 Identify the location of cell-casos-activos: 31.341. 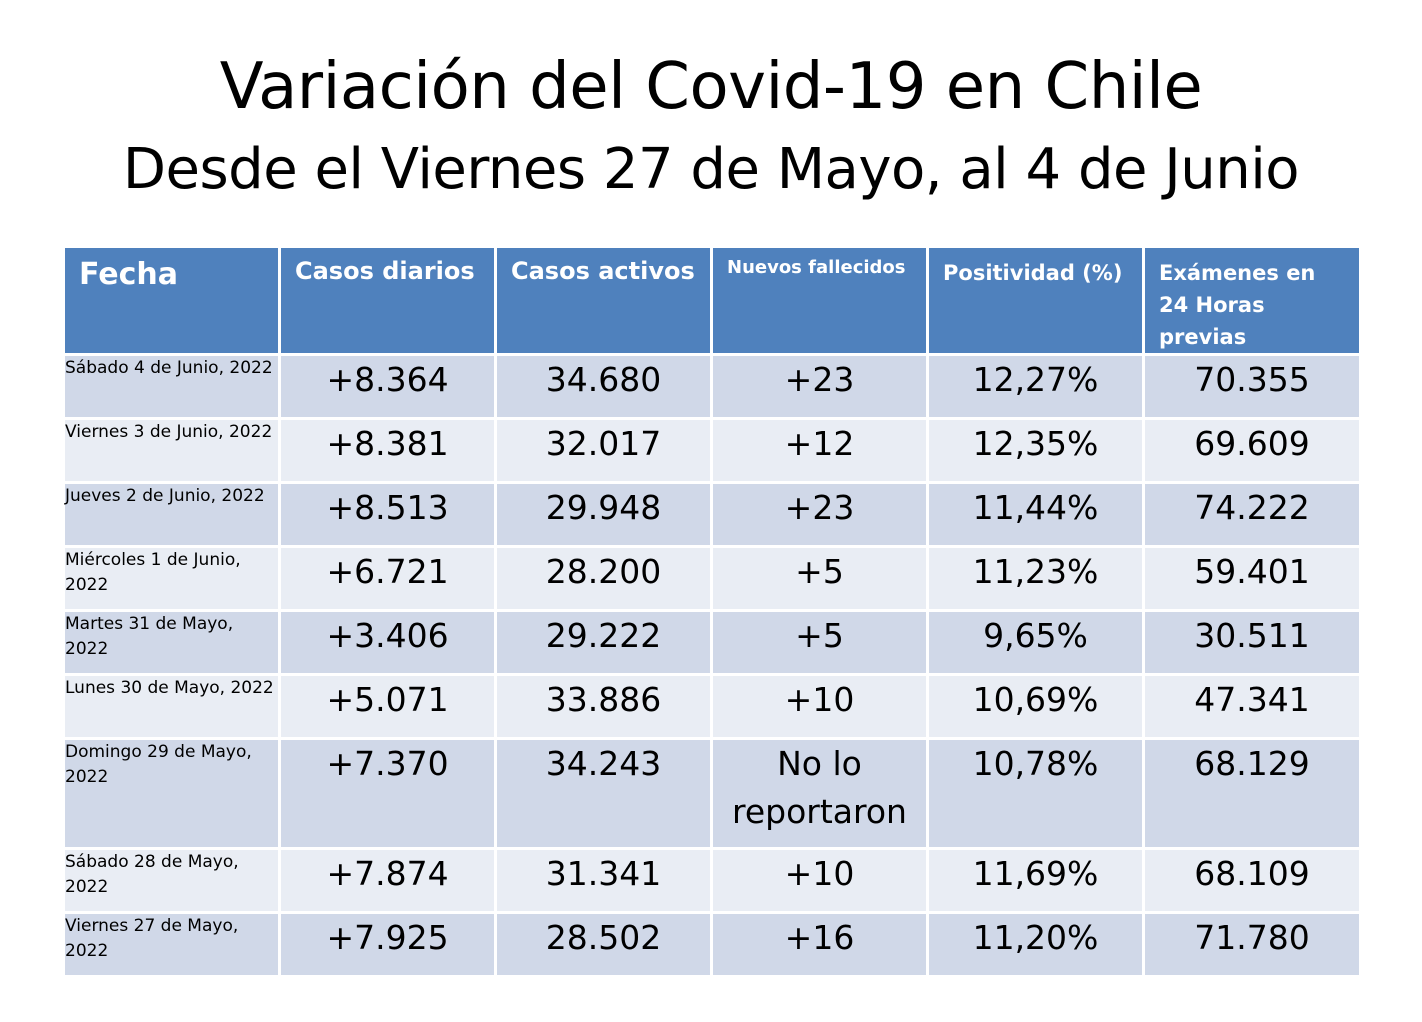
(603, 880).